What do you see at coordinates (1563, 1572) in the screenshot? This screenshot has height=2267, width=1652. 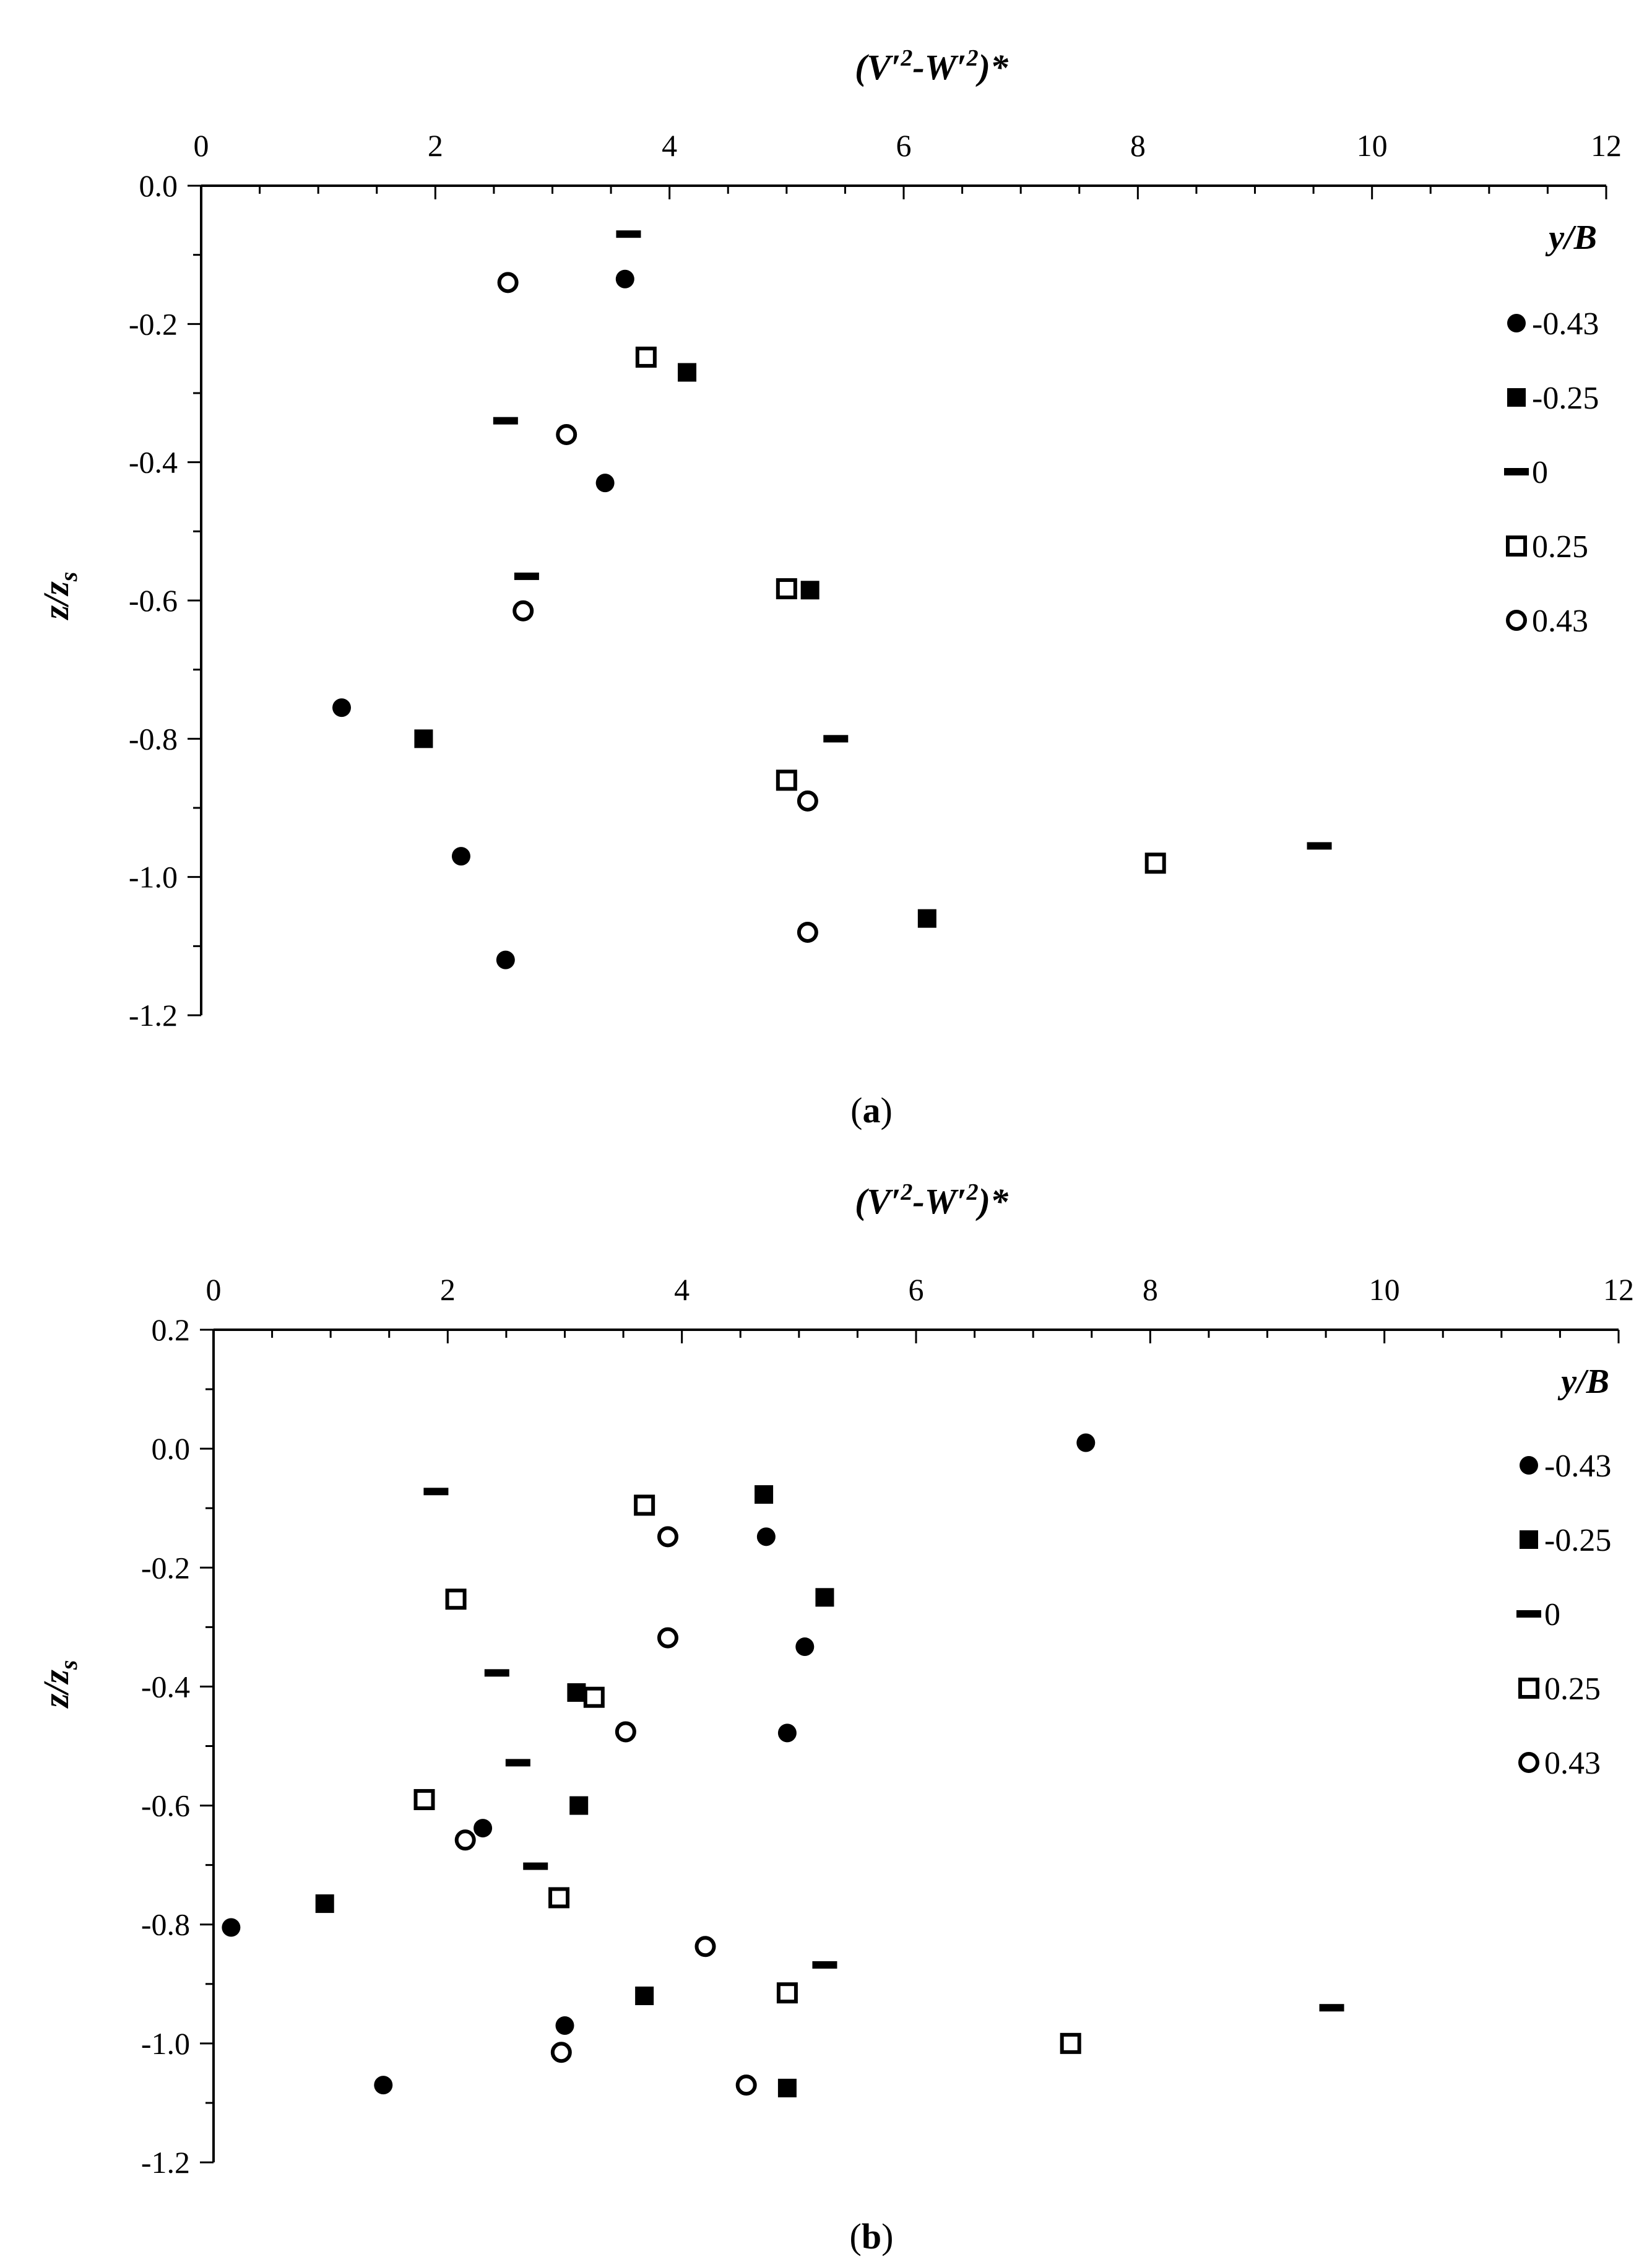 I see `legend-b: y/B -0.43 -0.25 0 0.25 0.43` at bounding box center [1563, 1572].